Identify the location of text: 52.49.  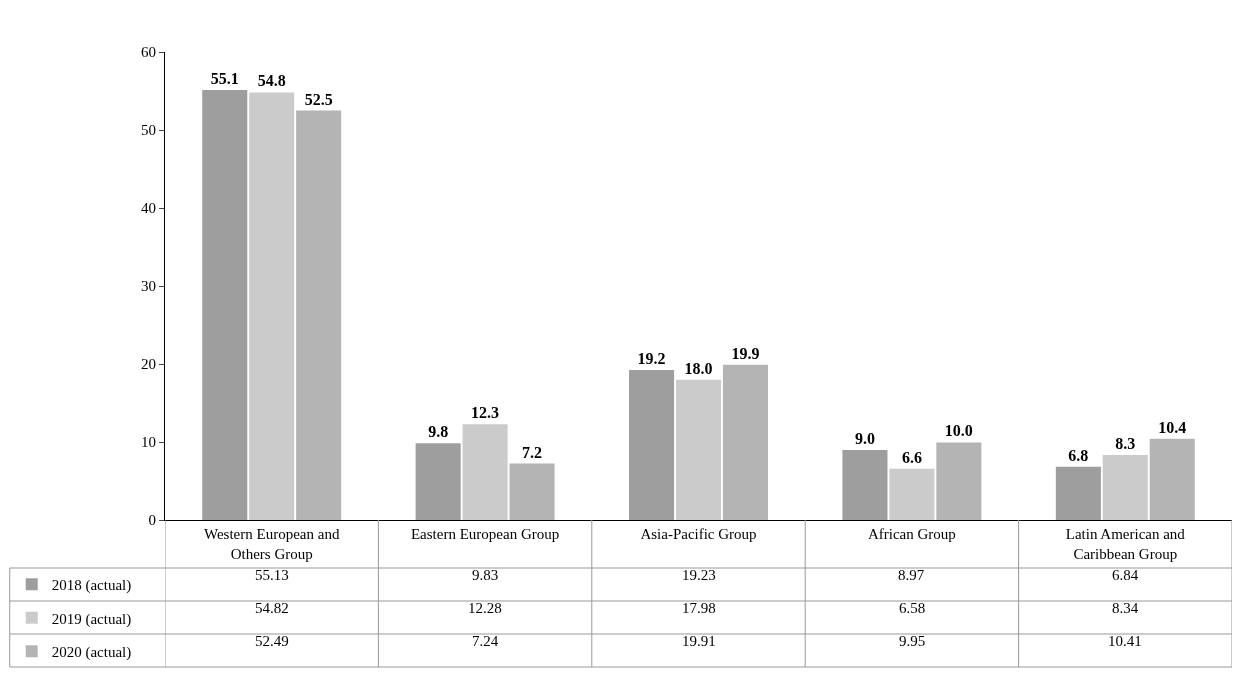
(272, 641).